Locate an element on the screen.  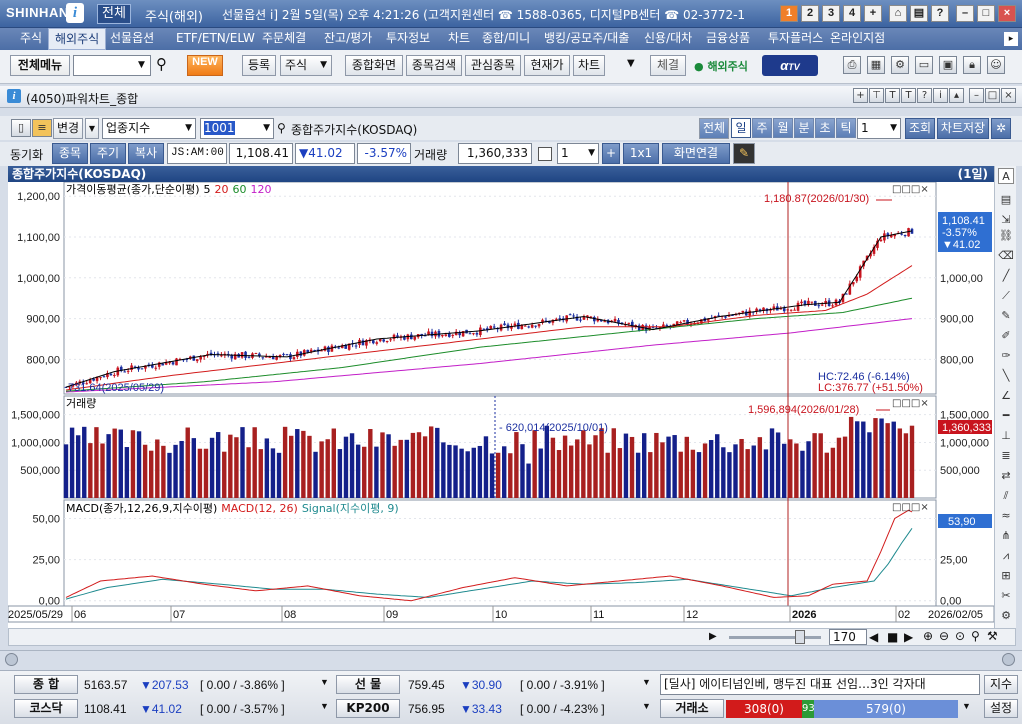
tool-icon: ⚒ is located at coordinates (992, 636).